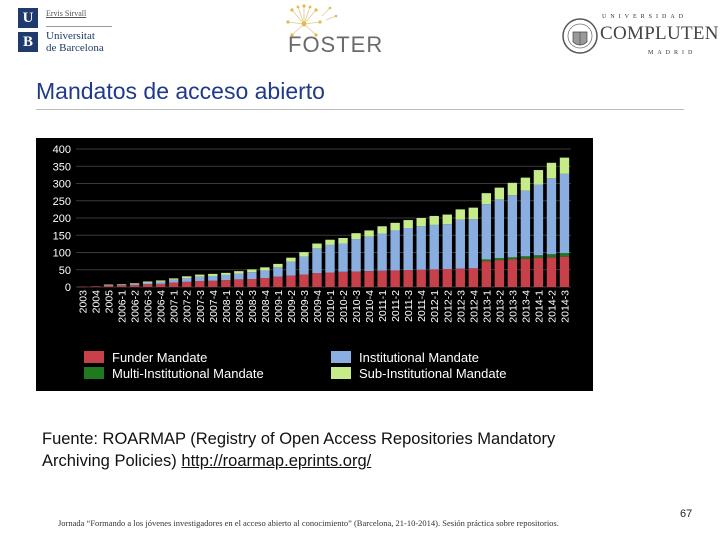  Describe the element at coordinates (66, 13) in the screenshot. I see `ub-small-text: Ervis Sirvall` at that location.